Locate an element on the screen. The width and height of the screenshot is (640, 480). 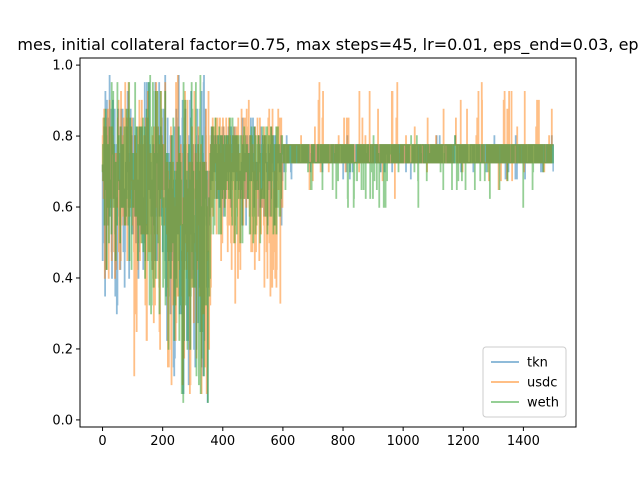
y-tick-label: 0.0 is located at coordinates (62, 420).